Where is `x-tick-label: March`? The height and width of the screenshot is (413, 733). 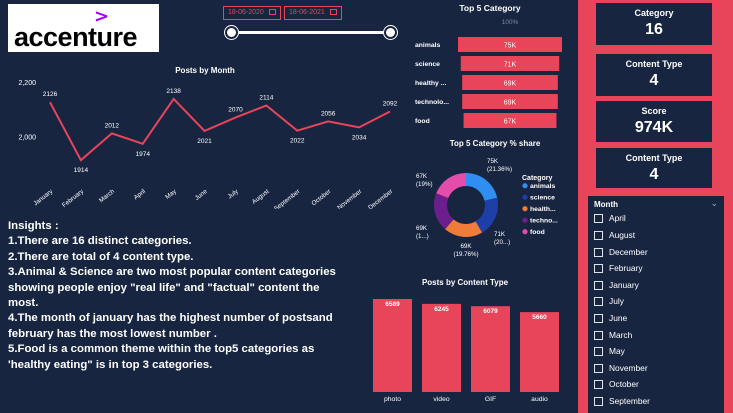 x-tick-label: March is located at coordinates (107, 196).